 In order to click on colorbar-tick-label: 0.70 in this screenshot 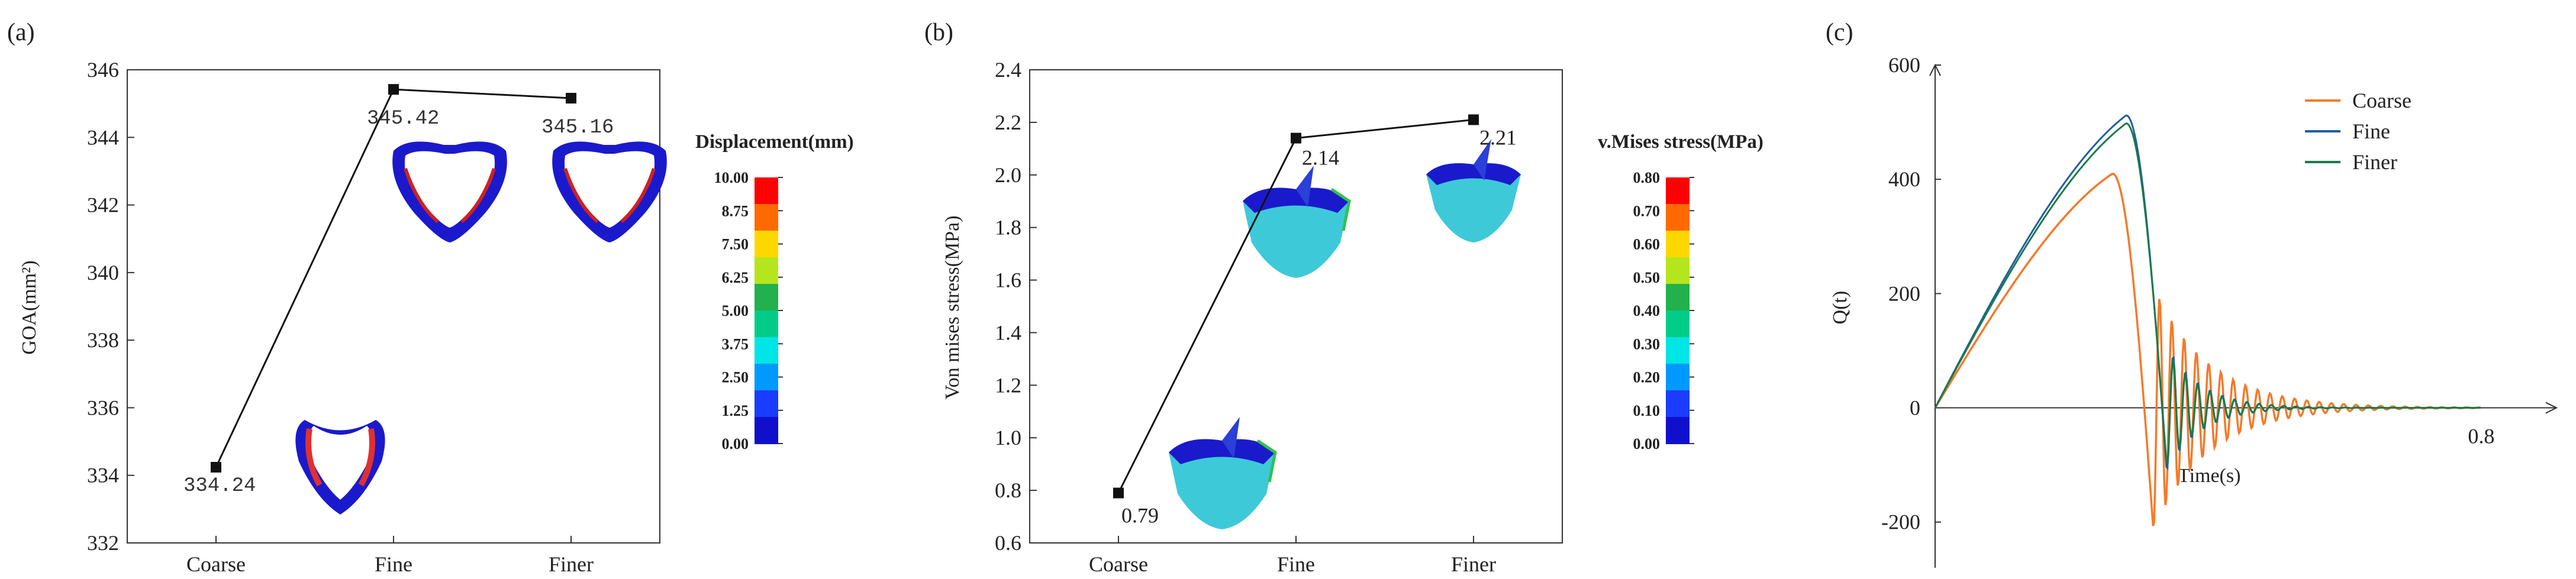, I will do `click(1647, 210)`.